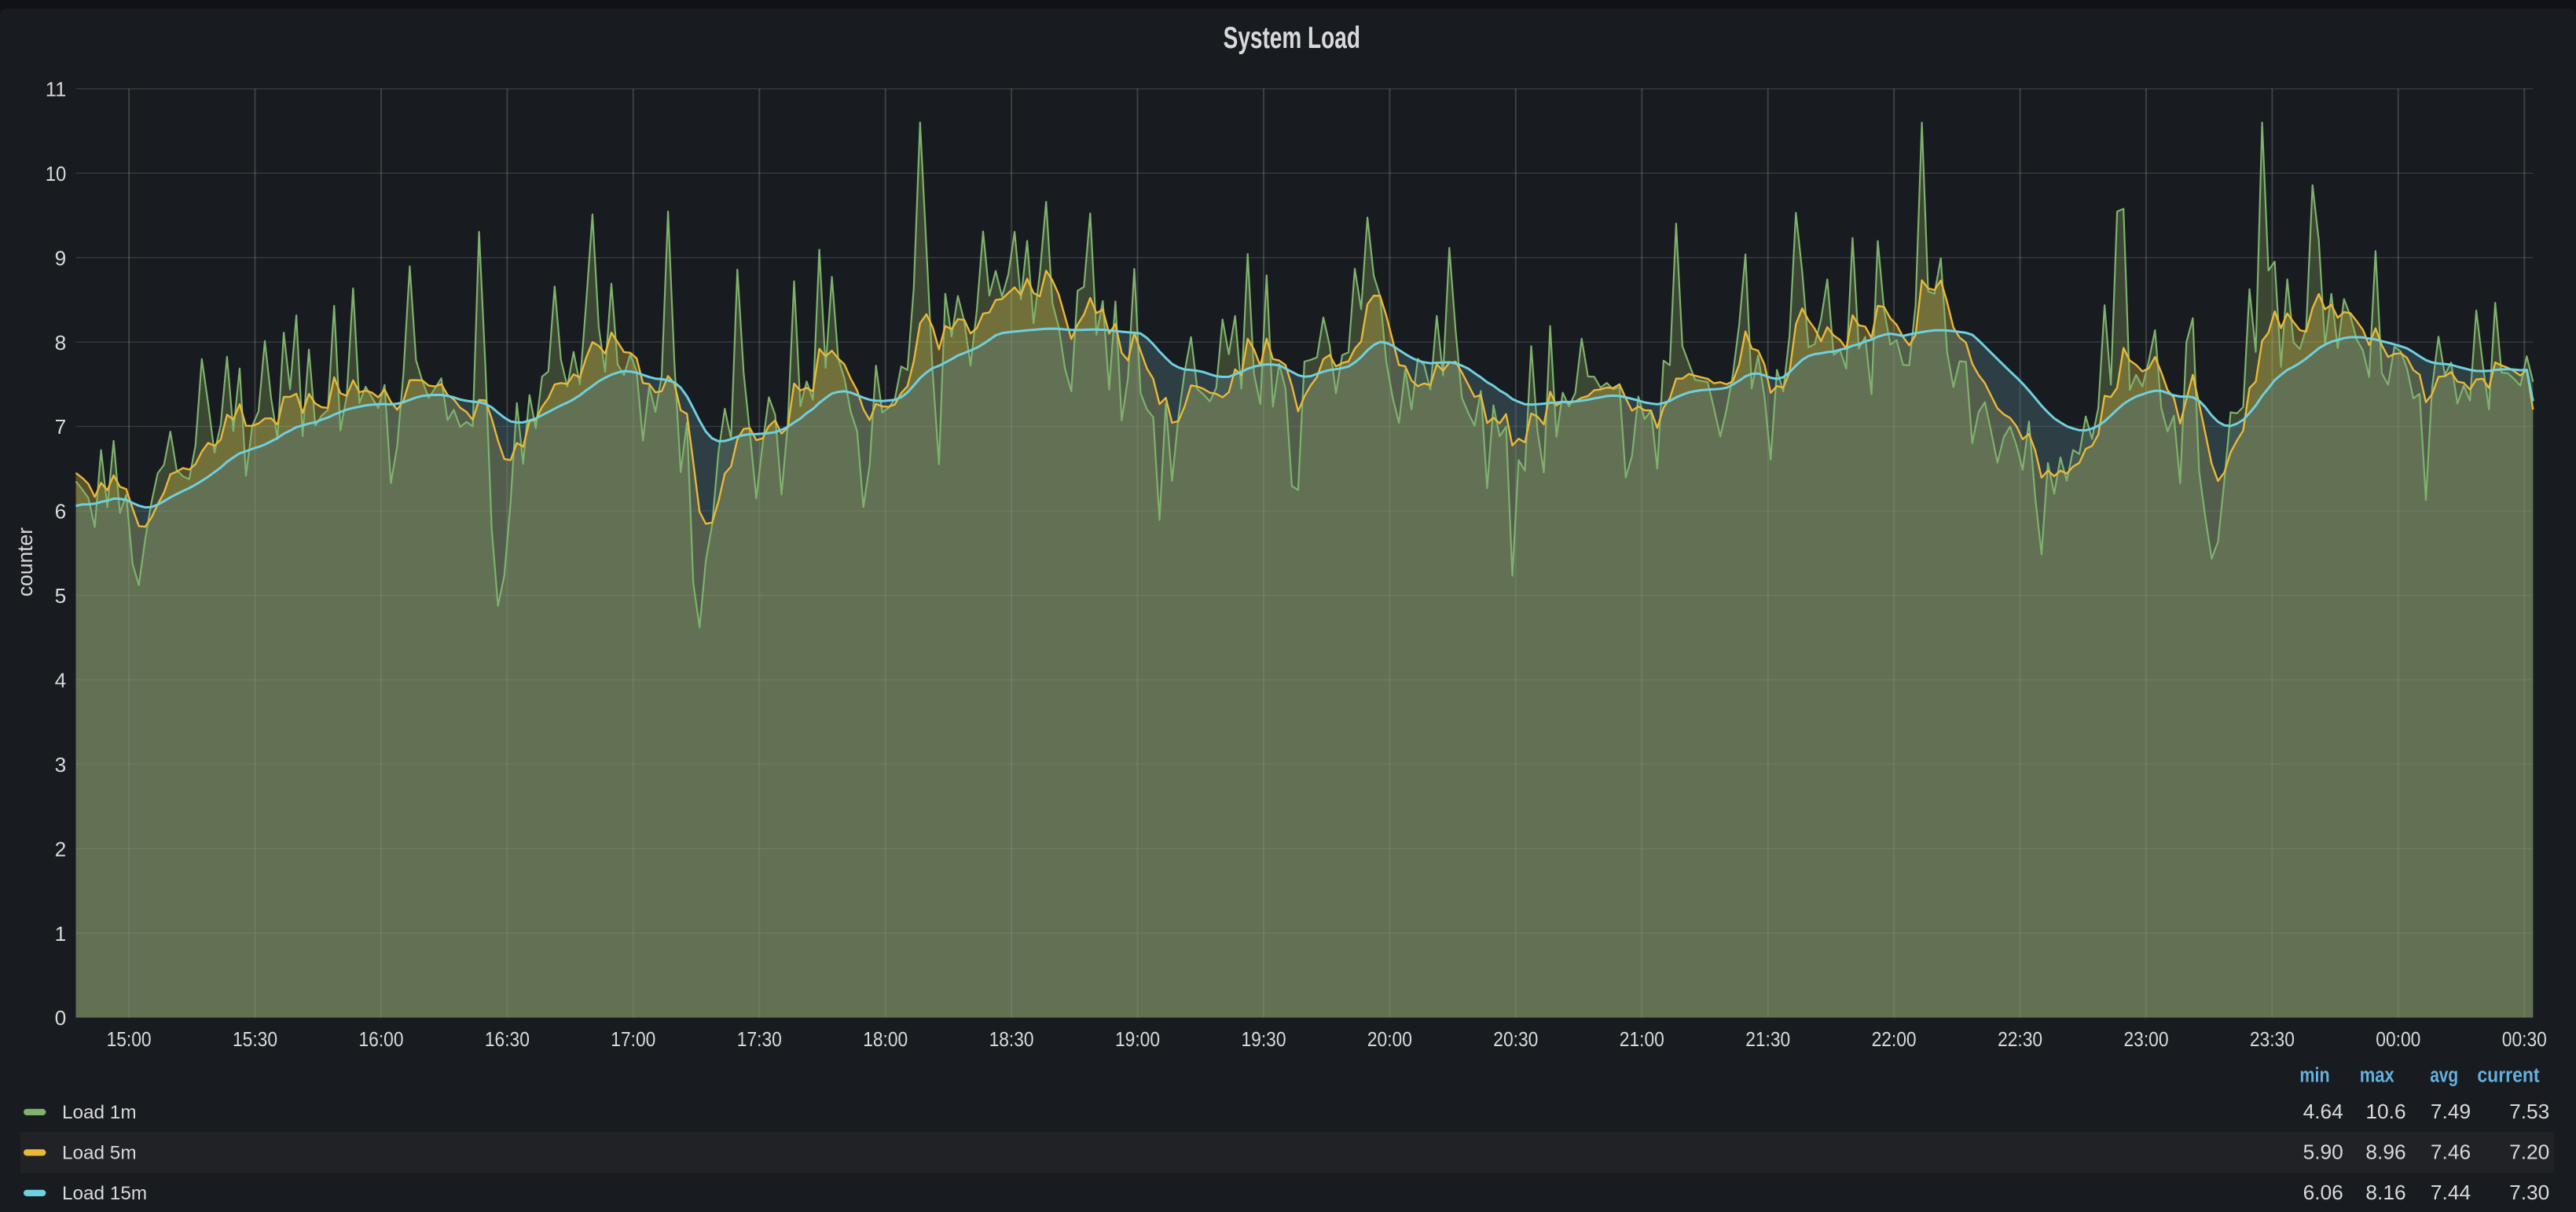 This screenshot has height=1212, width=2576. Describe the element at coordinates (61, 511) in the screenshot. I see `svg-text: 6` at that location.